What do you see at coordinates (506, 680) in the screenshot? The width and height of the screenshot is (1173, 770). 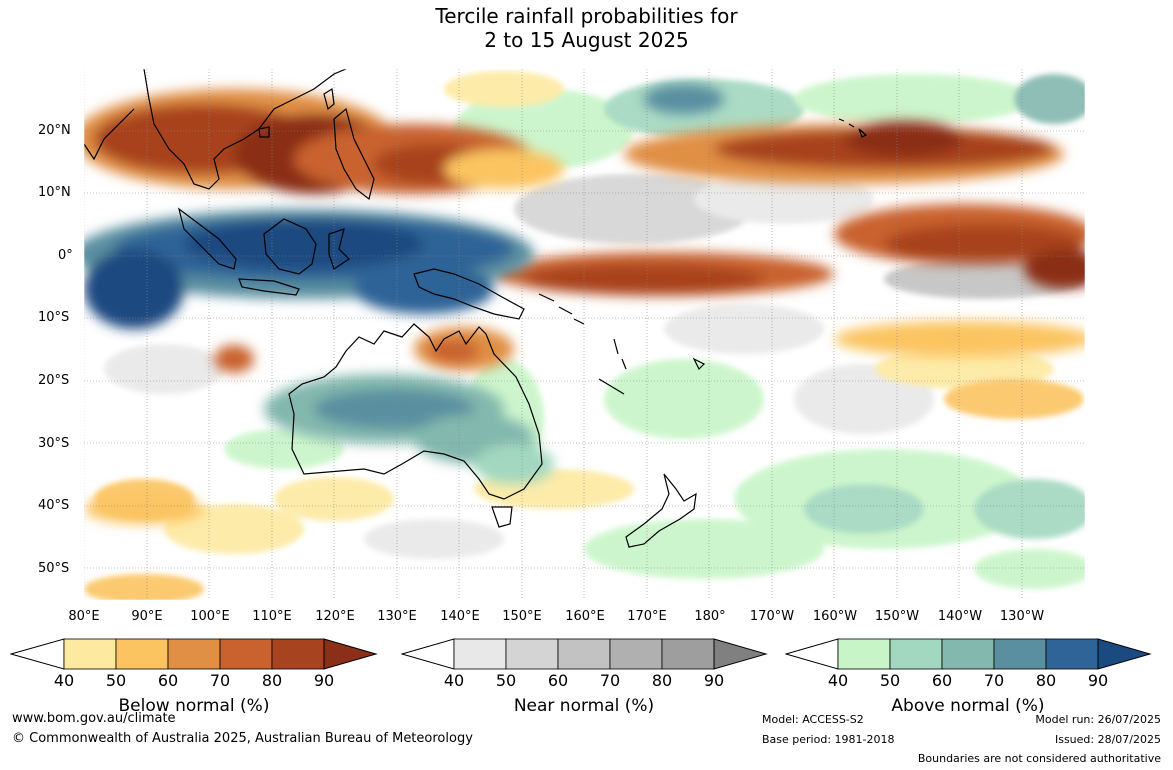 I see `near-legend-tick: 50` at bounding box center [506, 680].